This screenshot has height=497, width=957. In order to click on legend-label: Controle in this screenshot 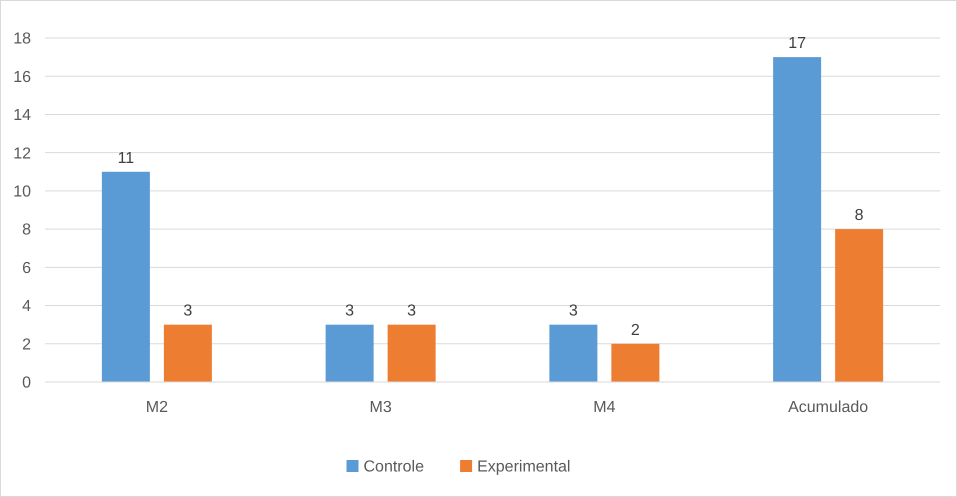, I will do `click(394, 467)`.